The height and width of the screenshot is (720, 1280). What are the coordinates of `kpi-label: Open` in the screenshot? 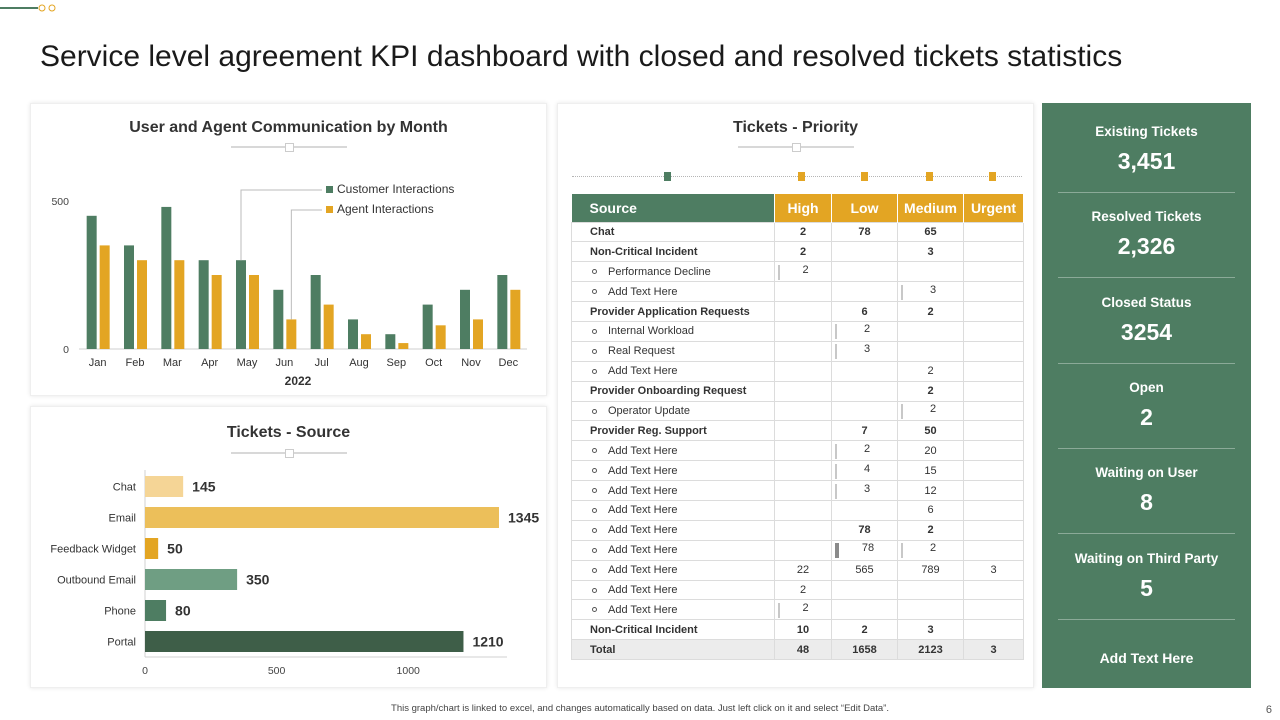 It's located at (1146, 387).